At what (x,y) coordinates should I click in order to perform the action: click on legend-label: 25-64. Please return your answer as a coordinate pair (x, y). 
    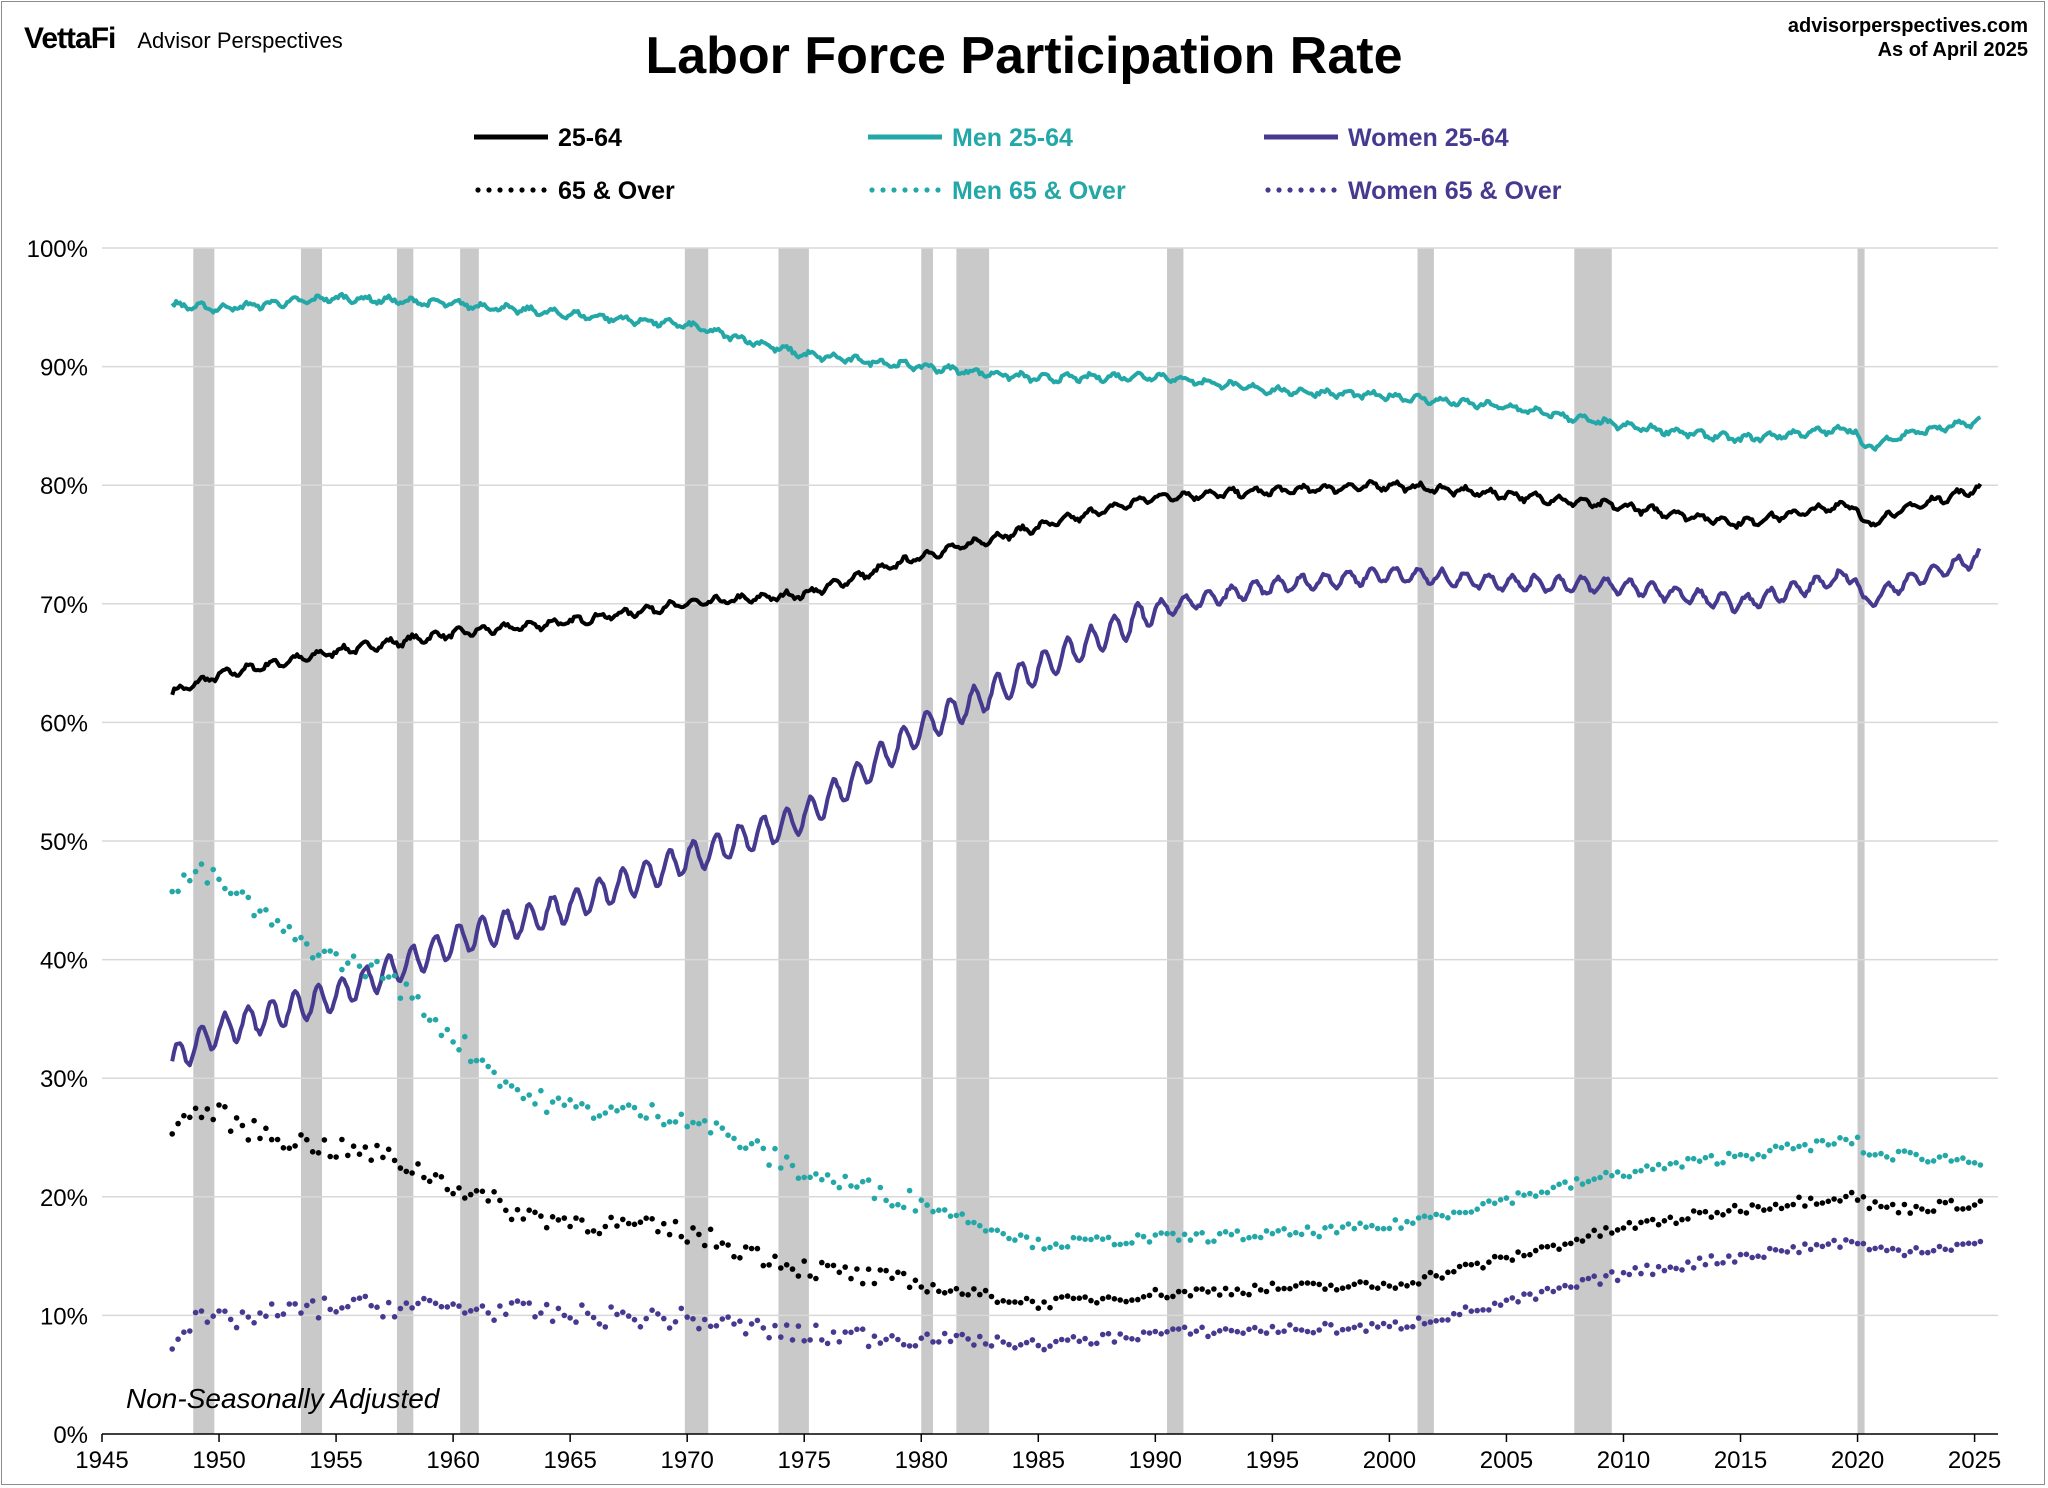
    Looking at the image, I should click on (590, 138).